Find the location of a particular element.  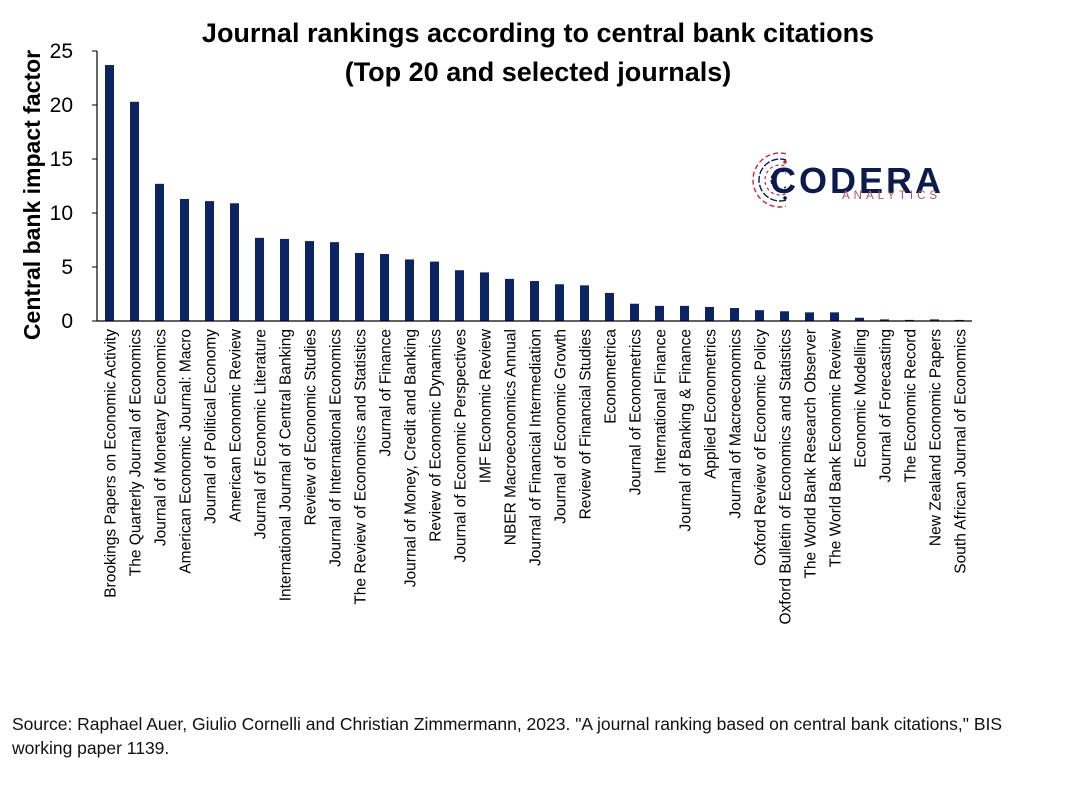

x-tick-label: Economic Modelling is located at coordinates (861, 398).